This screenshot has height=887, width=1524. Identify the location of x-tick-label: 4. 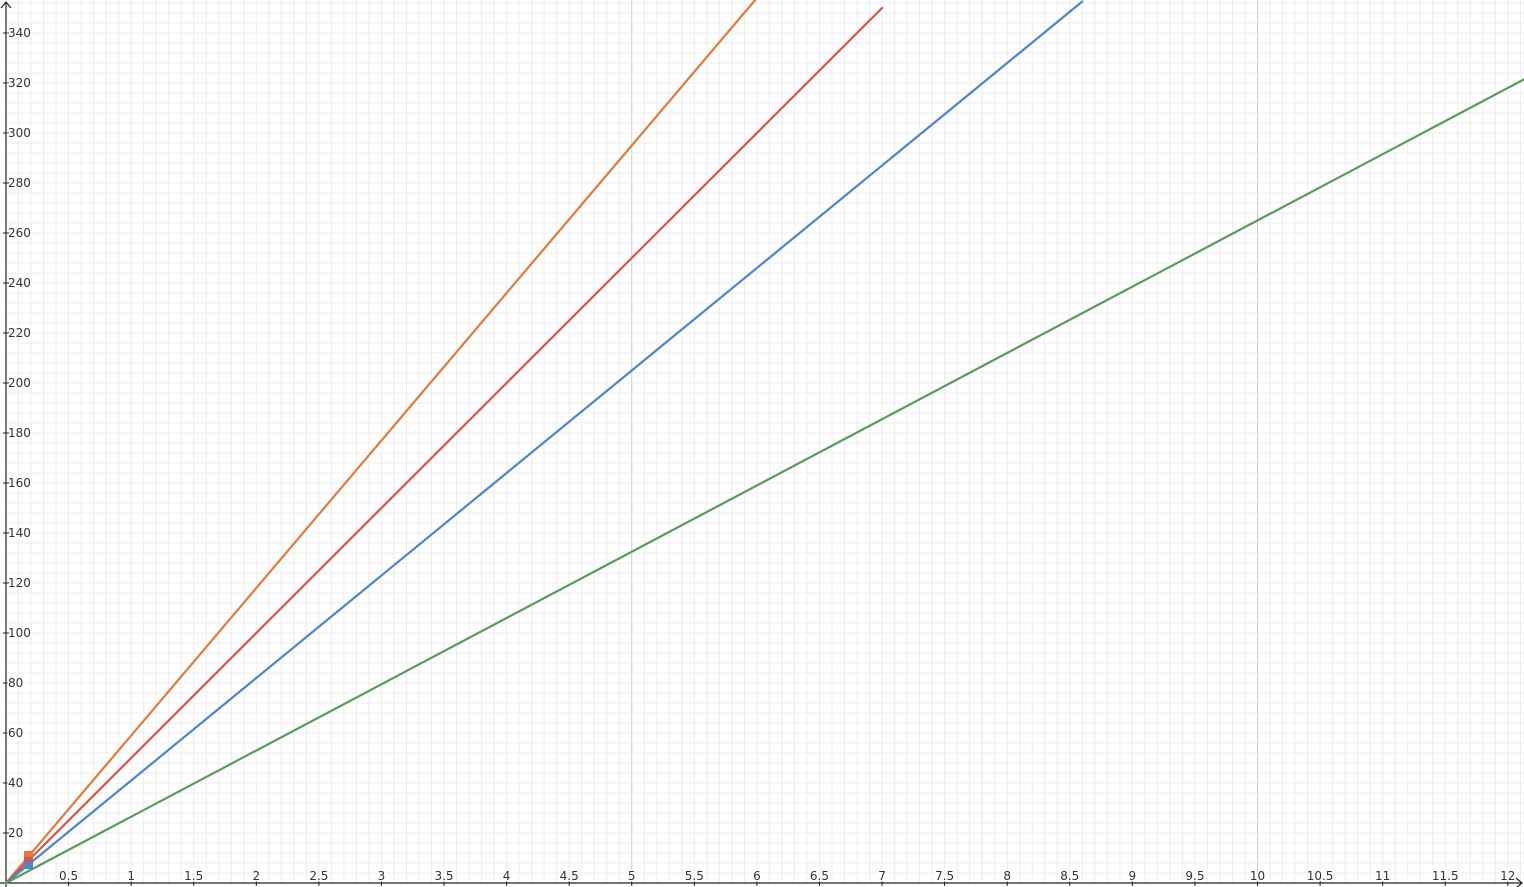
(507, 876).